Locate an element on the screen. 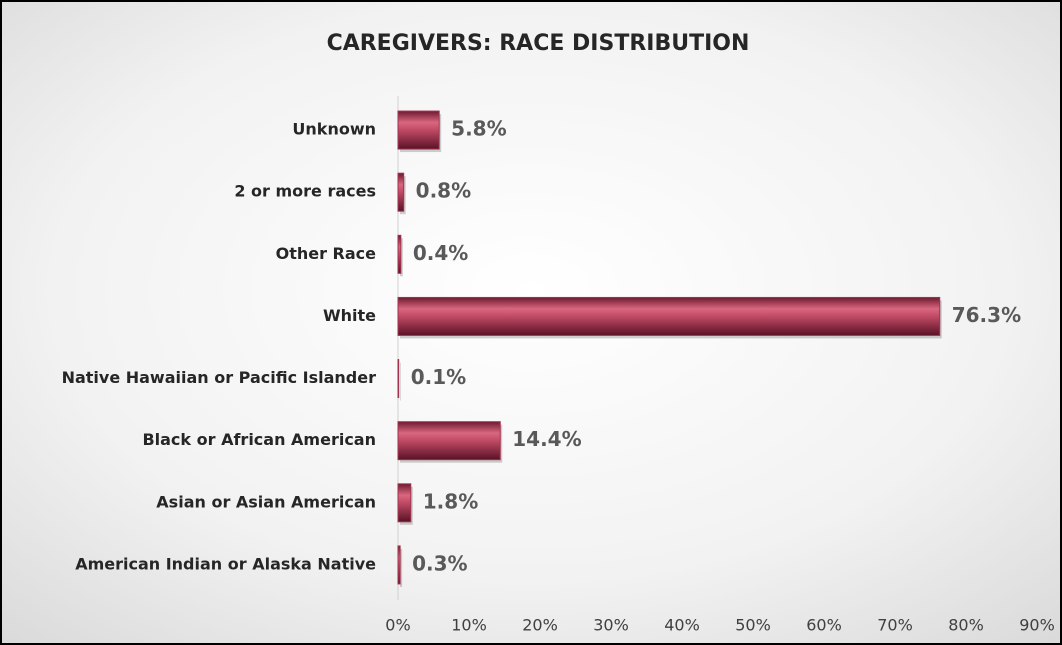 The height and width of the screenshot is (645, 1062). x-tick-label: 70% is located at coordinates (895, 625).